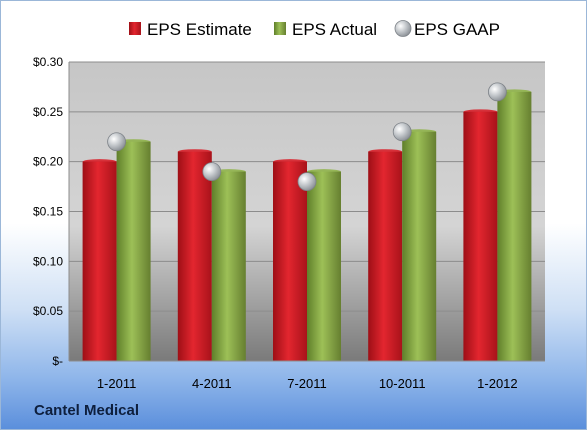 This screenshot has width=587, height=431. What do you see at coordinates (48, 162) in the screenshot?
I see `y-tick-label: $0.20` at bounding box center [48, 162].